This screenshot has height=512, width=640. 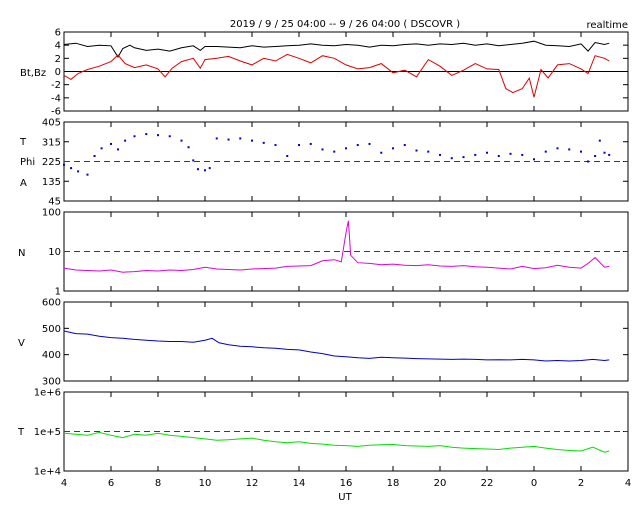 What do you see at coordinates (56, 112) in the screenshot?
I see `y-tick-label: -6` at bounding box center [56, 112].